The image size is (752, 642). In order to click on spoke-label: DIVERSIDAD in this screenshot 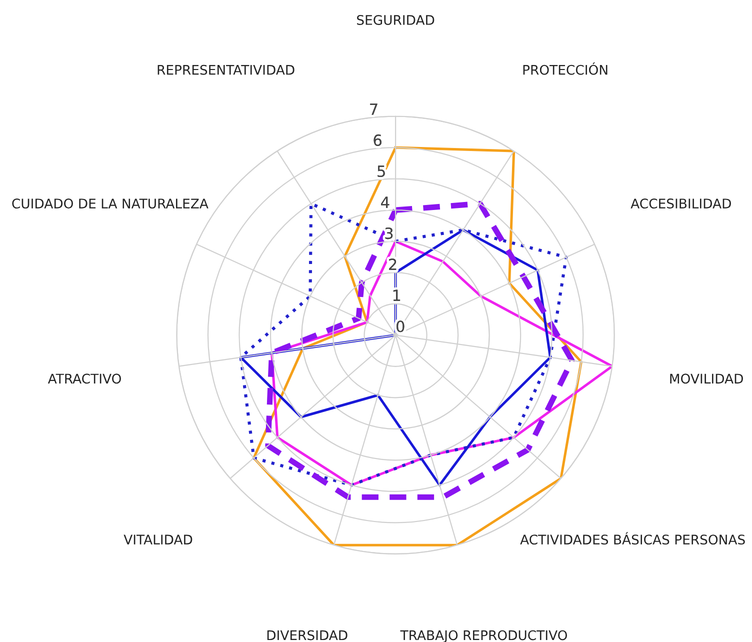, I will do `click(307, 635)`.